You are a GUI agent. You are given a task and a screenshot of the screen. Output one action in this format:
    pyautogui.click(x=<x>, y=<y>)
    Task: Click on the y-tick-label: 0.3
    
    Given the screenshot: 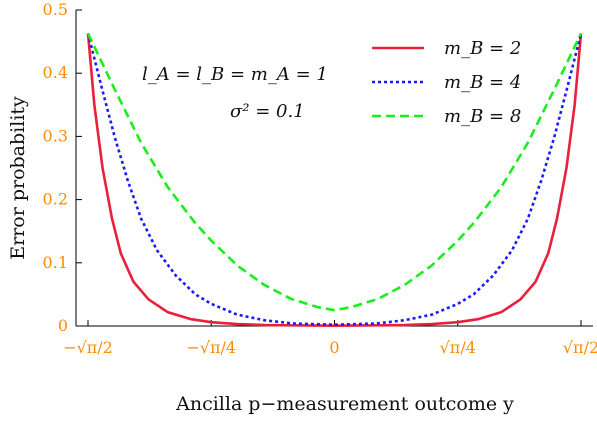 What is the action you would take?
    pyautogui.click(x=55, y=135)
    